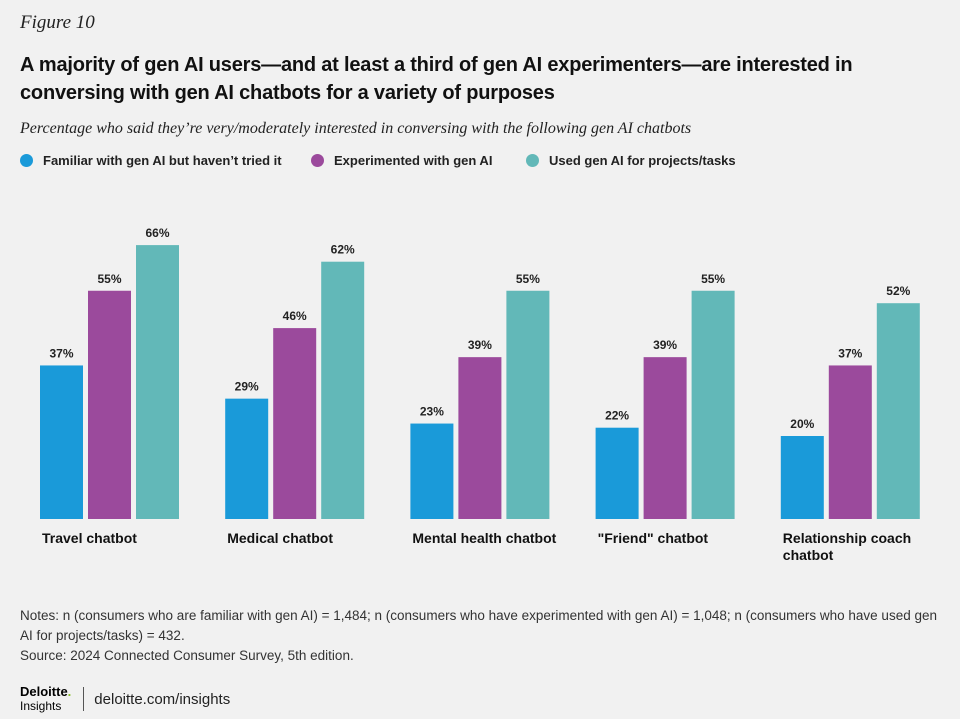 The image size is (960, 719). I want to click on data-label-familiar-0: 37%, so click(61, 353).